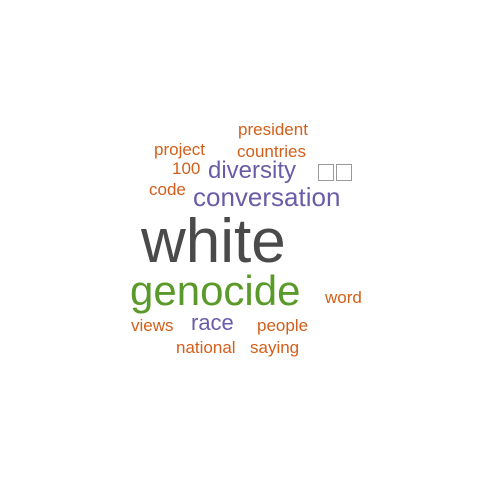 This screenshot has height=480, width=480. What do you see at coordinates (271, 151) in the screenshot?
I see `word-countries: countries` at bounding box center [271, 151].